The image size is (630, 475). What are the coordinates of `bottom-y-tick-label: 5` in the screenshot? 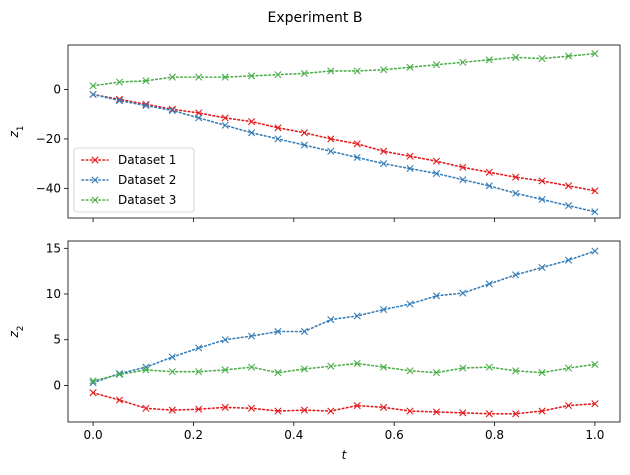 It's located at (57, 340).